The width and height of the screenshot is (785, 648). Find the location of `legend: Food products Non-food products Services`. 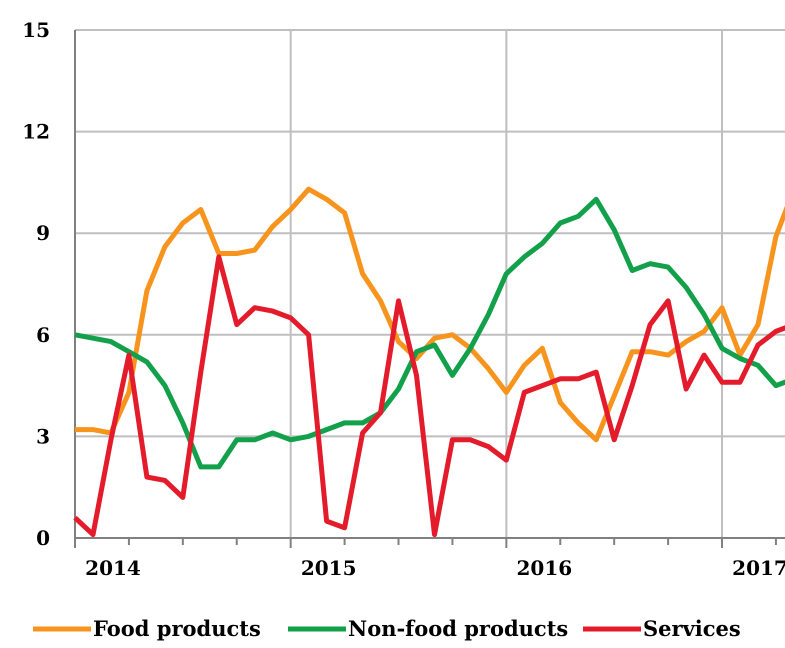

legend: Food products Non-food products Services is located at coordinates (387, 628).